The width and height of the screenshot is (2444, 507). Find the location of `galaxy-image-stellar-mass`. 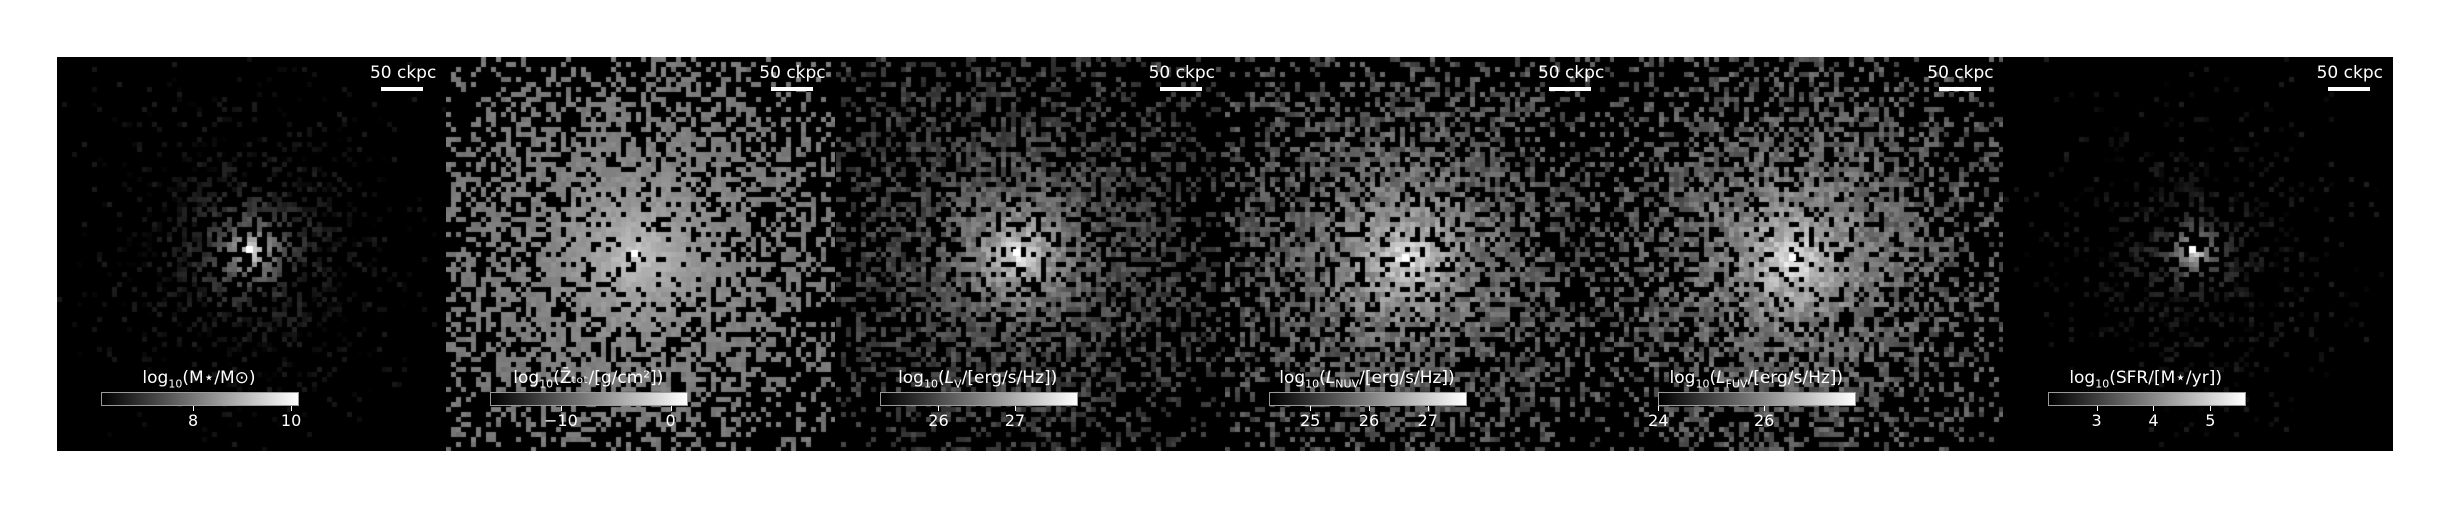

galaxy-image-stellar-mass is located at coordinates (251, 254).